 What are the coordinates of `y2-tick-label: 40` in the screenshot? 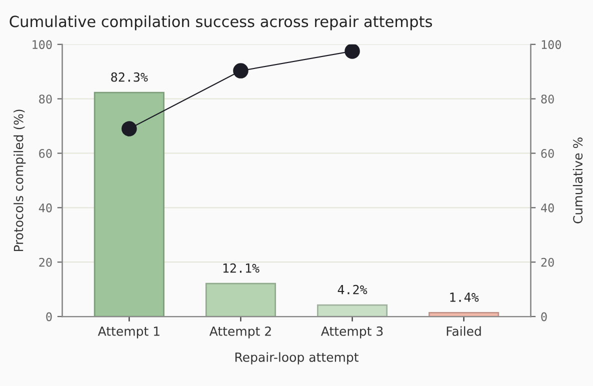 It's located at (547, 207).